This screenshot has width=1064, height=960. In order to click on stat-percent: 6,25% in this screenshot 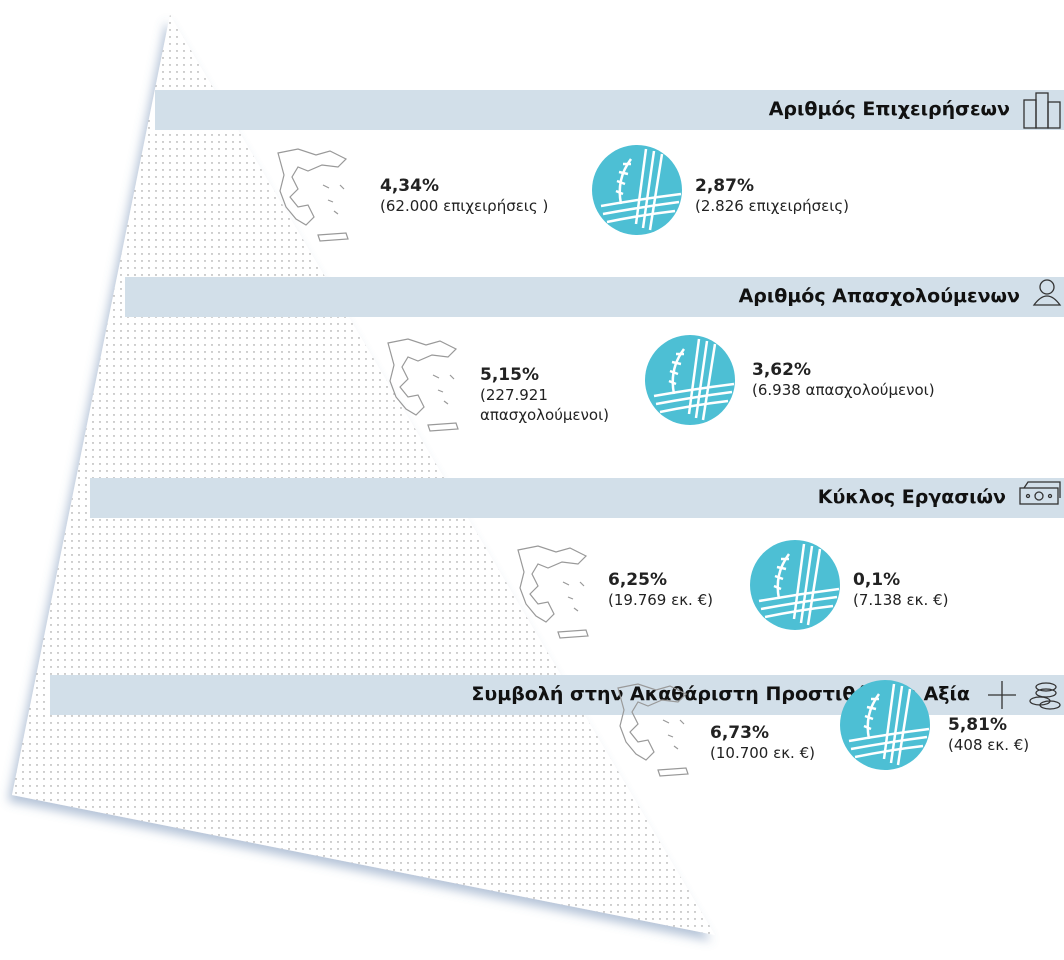, I will do `click(637, 580)`.